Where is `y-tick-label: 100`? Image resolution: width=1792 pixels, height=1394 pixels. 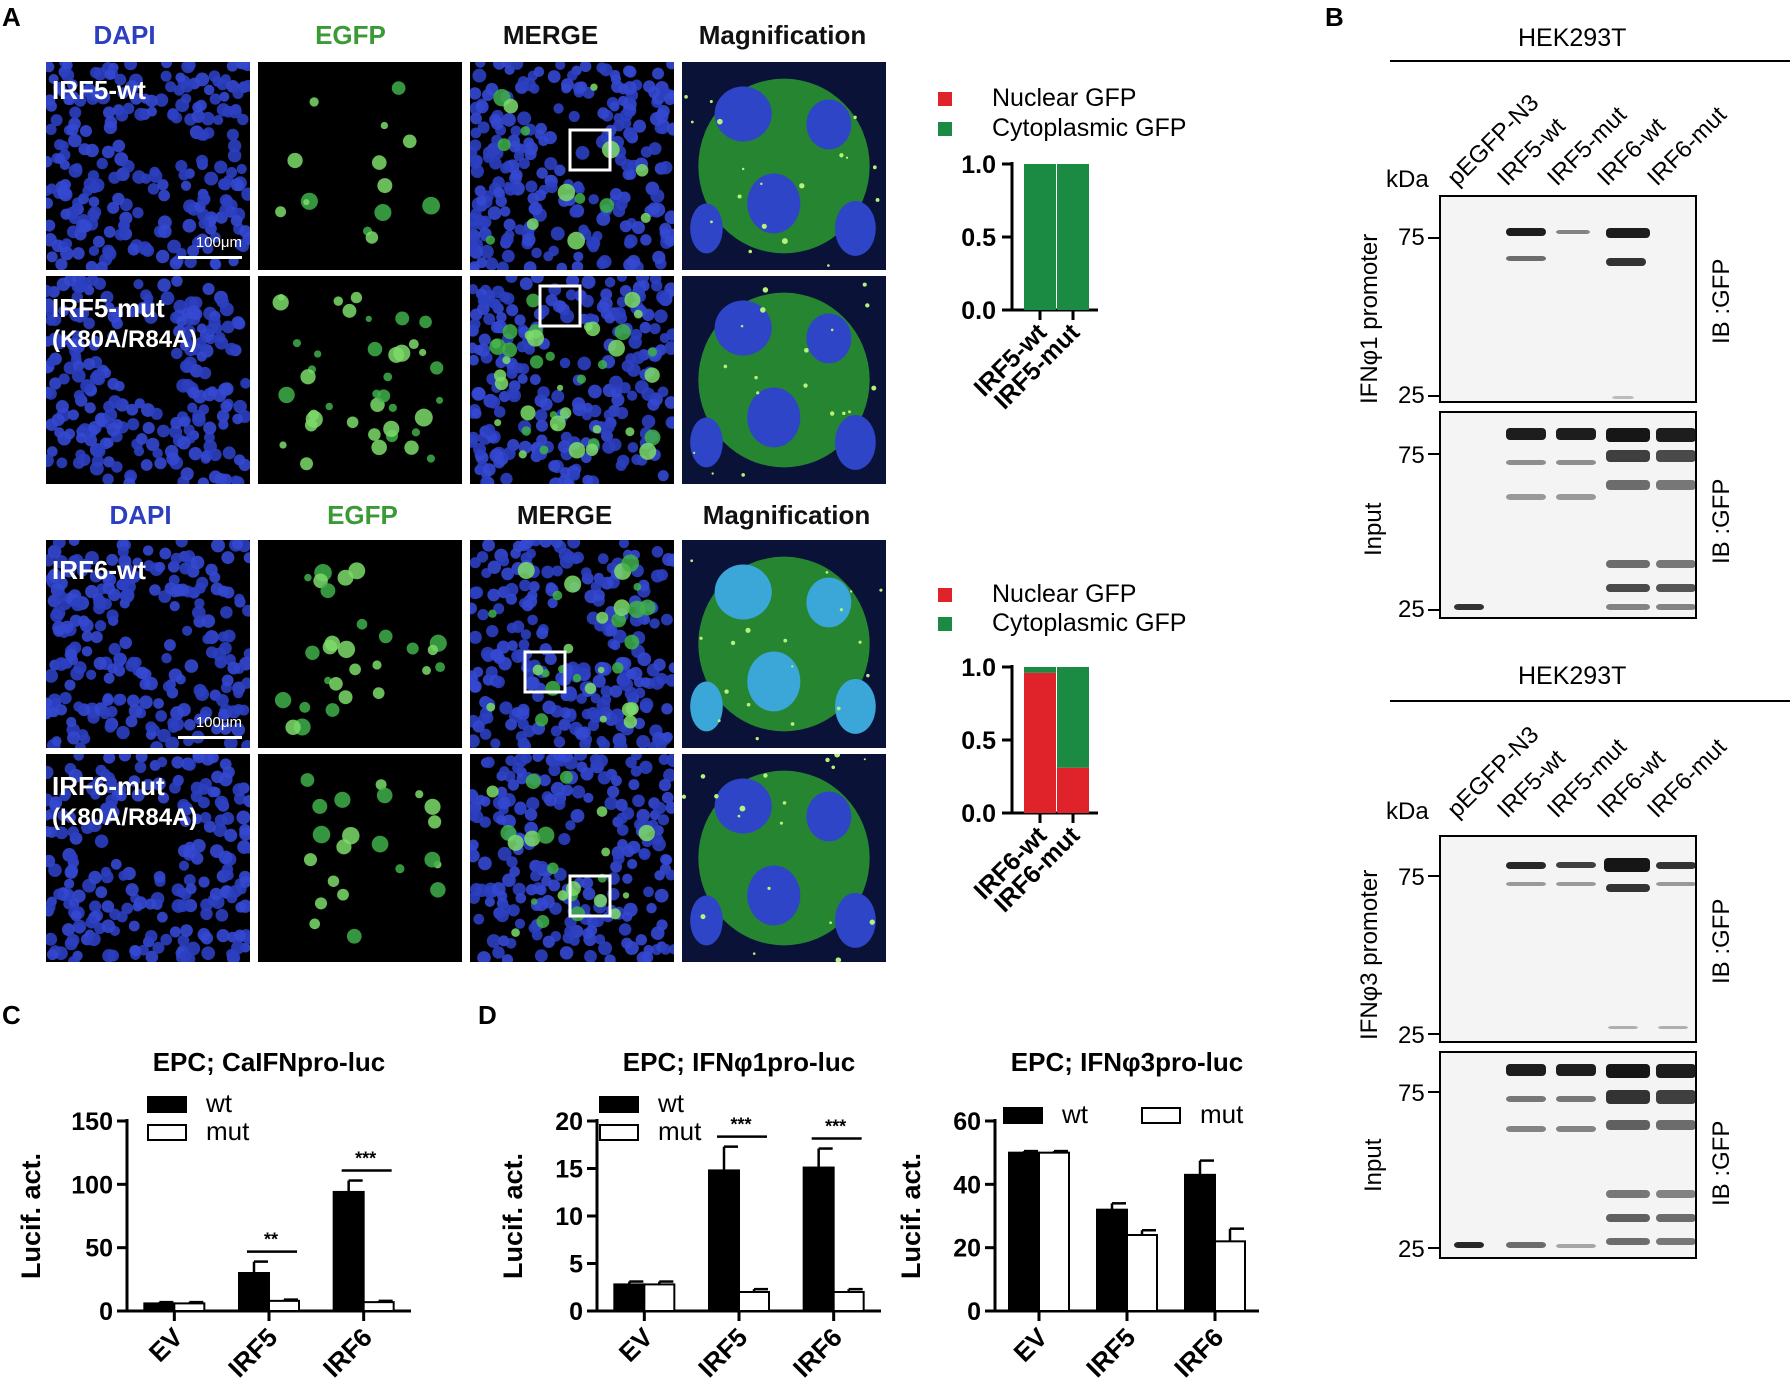 y-tick-label: 100 is located at coordinates (92, 1185).